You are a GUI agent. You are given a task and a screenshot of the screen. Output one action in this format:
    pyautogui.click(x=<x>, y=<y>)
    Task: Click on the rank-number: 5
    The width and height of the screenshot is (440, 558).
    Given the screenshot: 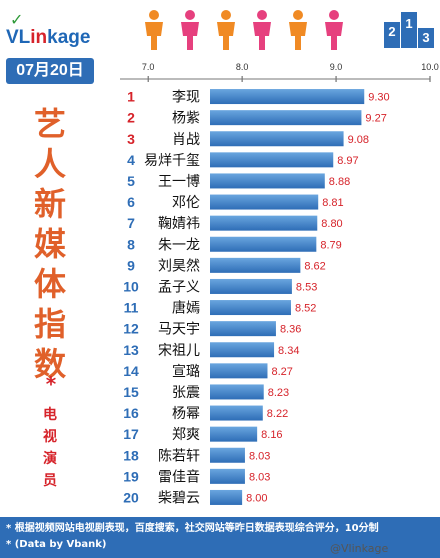 What is the action you would take?
    pyautogui.click(x=131, y=181)
    